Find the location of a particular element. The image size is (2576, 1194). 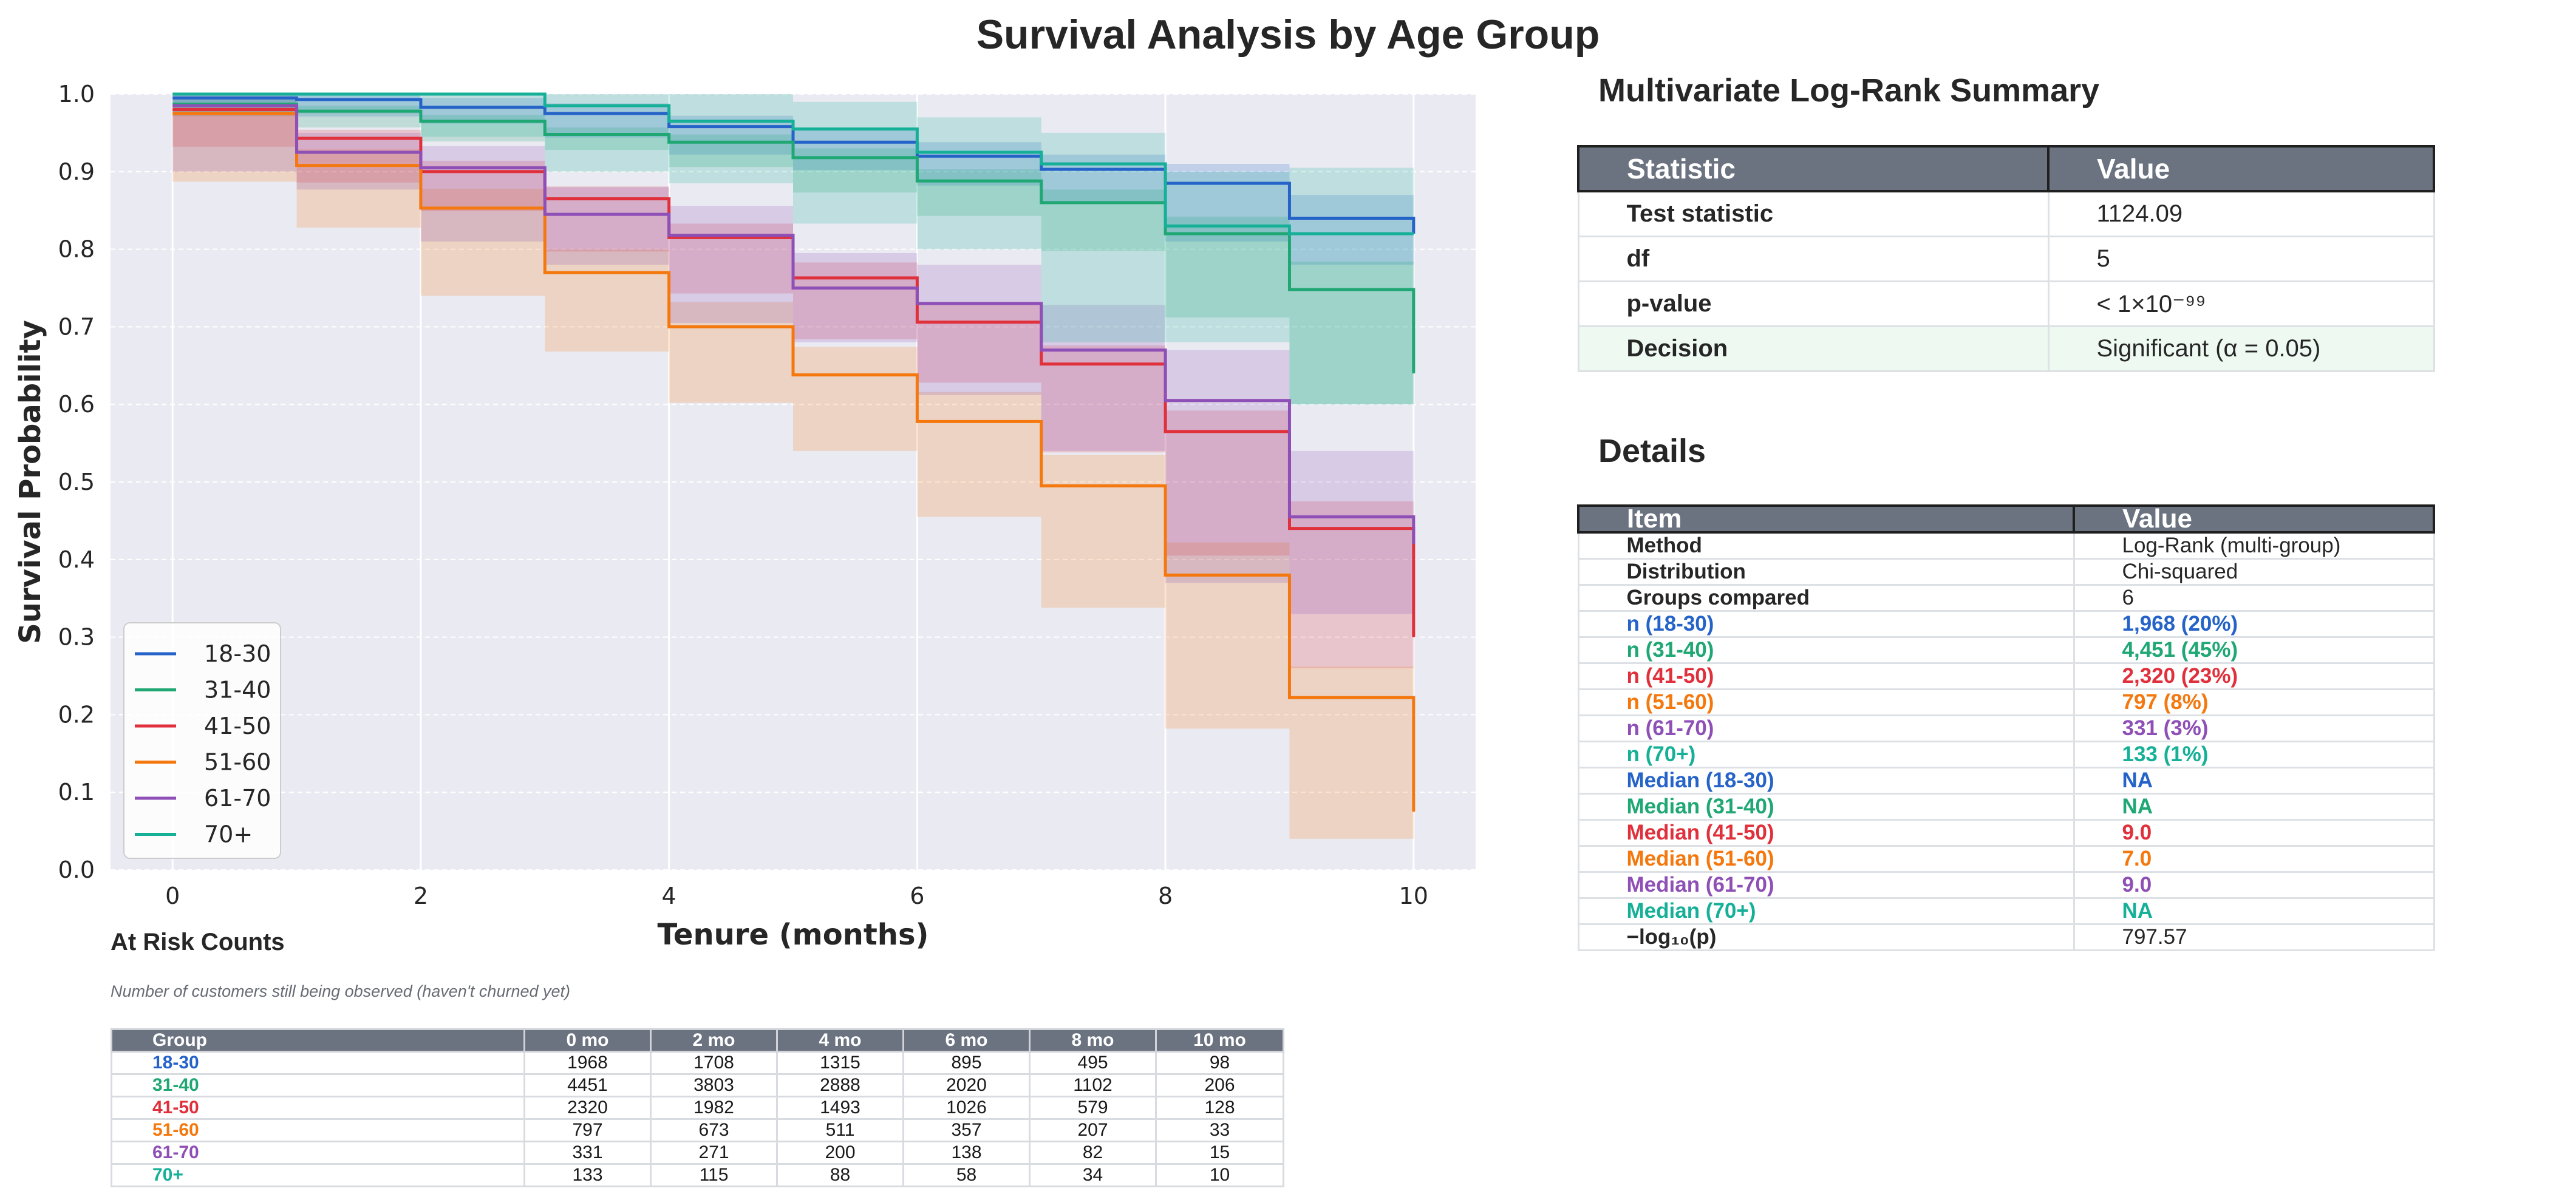

table-row: 70+ 133 115 88 58 34 10 is located at coordinates (698, 1175).